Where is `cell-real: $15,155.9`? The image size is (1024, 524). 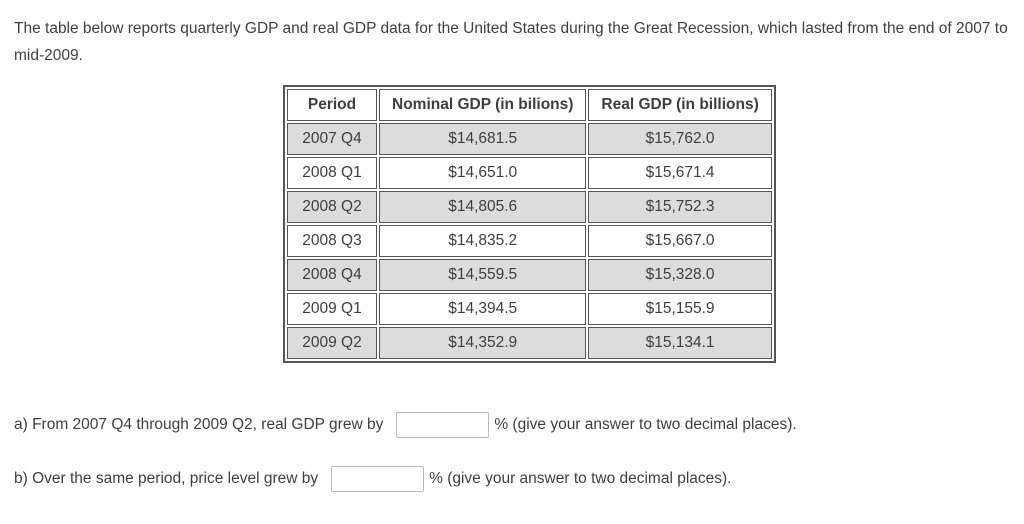 cell-real: $15,155.9 is located at coordinates (680, 309).